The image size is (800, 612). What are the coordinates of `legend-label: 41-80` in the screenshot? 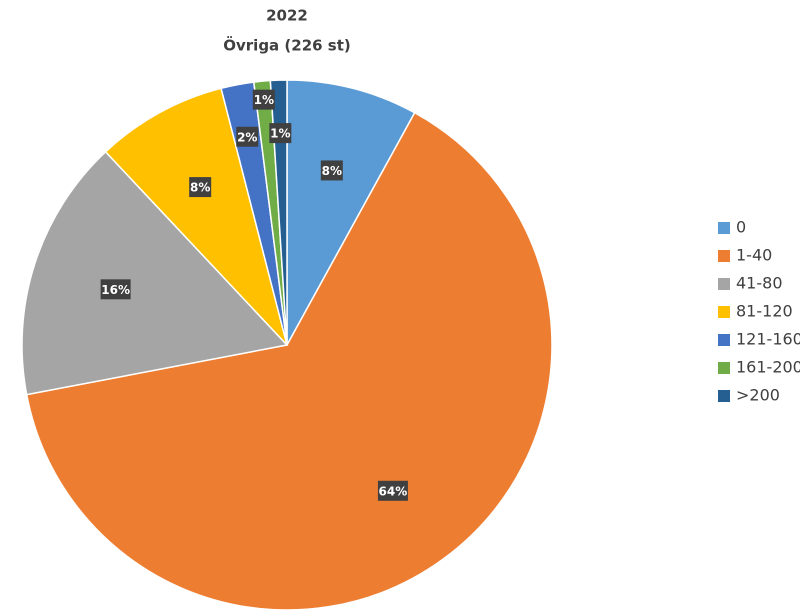 It's located at (759, 283).